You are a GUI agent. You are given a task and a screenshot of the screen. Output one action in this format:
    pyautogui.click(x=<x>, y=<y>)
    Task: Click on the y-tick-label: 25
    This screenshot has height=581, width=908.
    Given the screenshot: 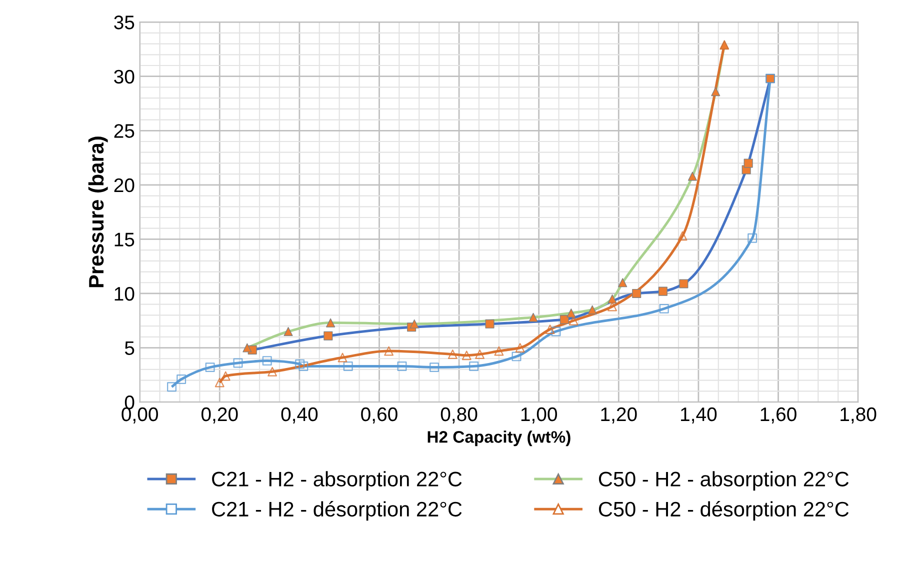 What is the action you would take?
    pyautogui.click(x=124, y=131)
    